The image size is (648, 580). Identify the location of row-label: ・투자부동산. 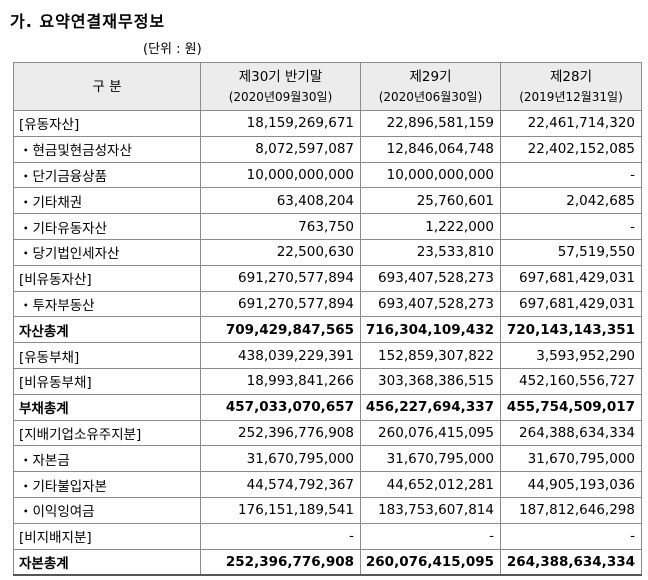
(107, 304).